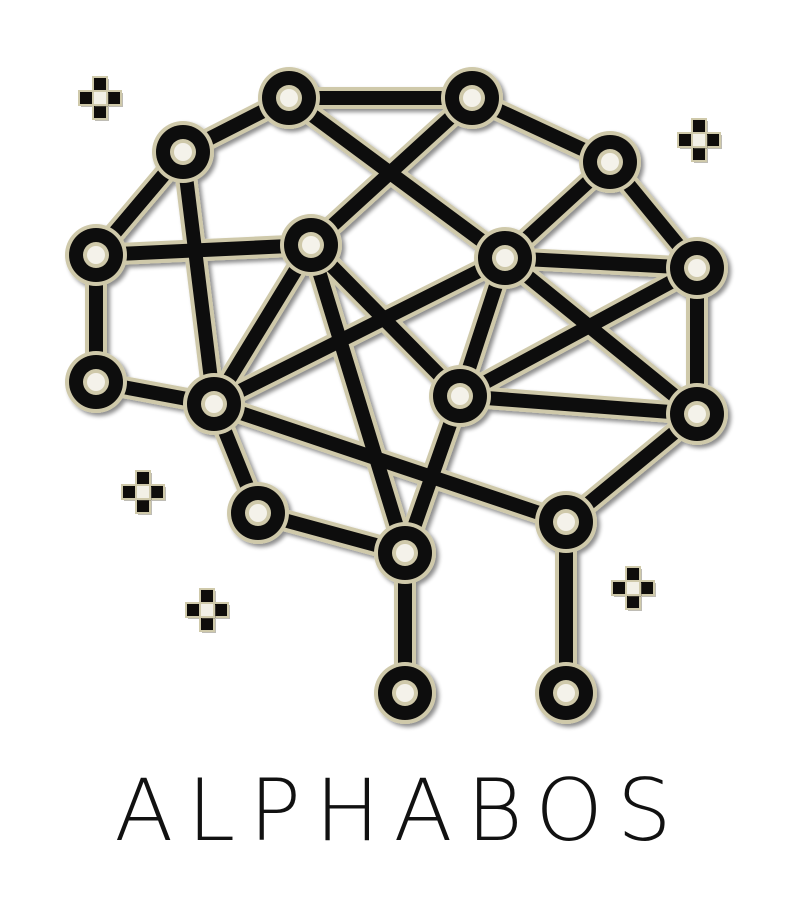 The height and width of the screenshot is (898, 800). I want to click on network-edge-a-g, so click(397, 178).